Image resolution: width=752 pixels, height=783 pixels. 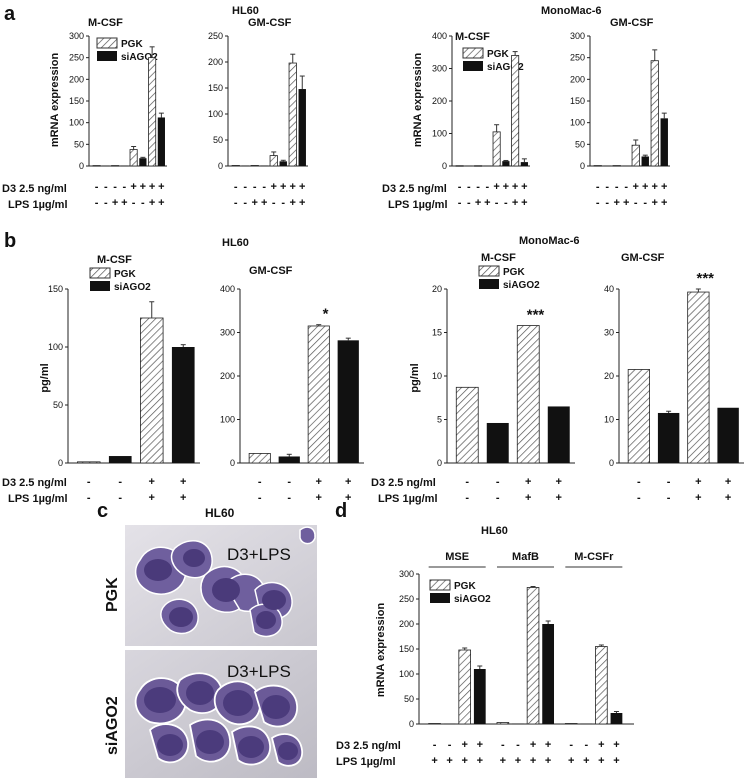 What do you see at coordinates (260, 498) in the screenshot?
I see `b2-lps-sign: -` at bounding box center [260, 498].